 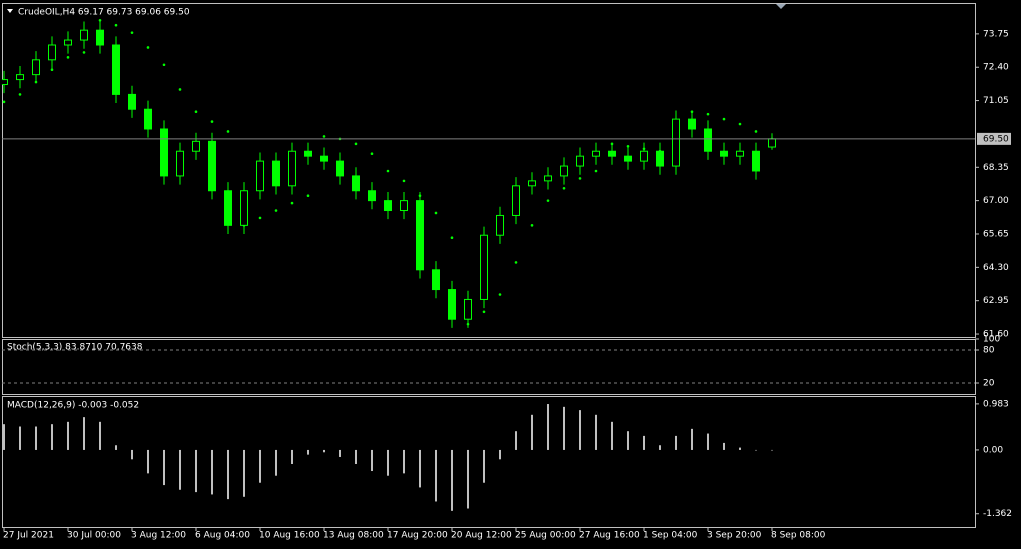 What do you see at coordinates (996, 34) in the screenshot?
I see `y-tick-label: 73.75` at bounding box center [996, 34].